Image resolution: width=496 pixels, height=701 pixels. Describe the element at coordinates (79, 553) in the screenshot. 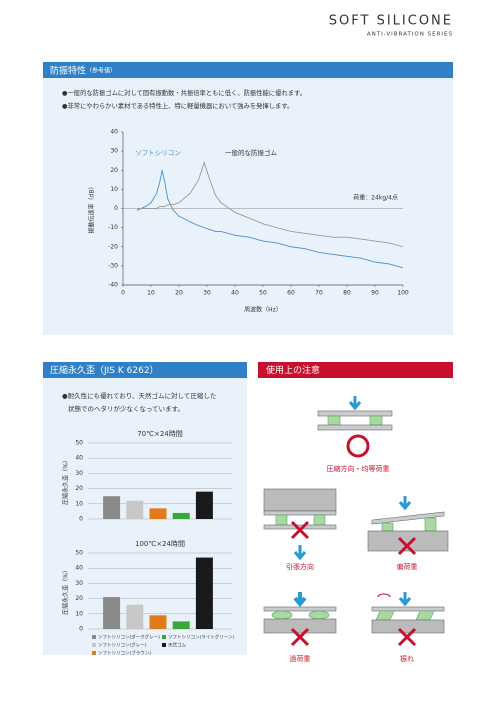

I see `y-tick-label: 50` at that location.